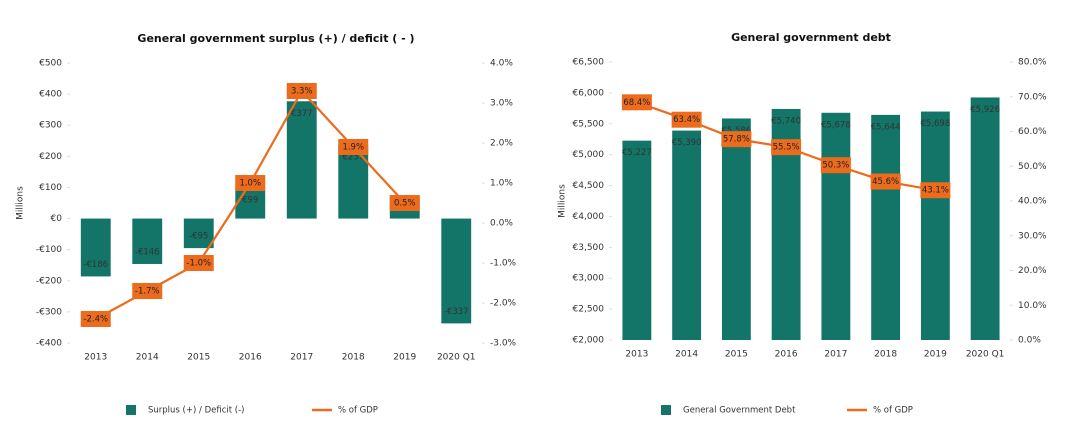 The width and height of the screenshot is (1080, 445). I want to click on x-tick-label: 2013, so click(636, 355).